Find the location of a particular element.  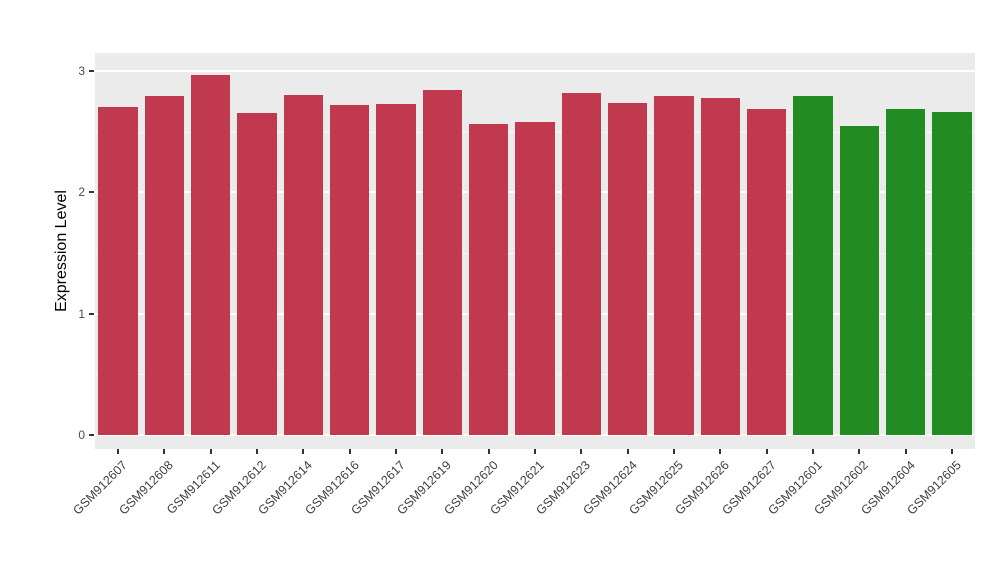

x-tick-label: GSM912619 is located at coordinates (424, 488).